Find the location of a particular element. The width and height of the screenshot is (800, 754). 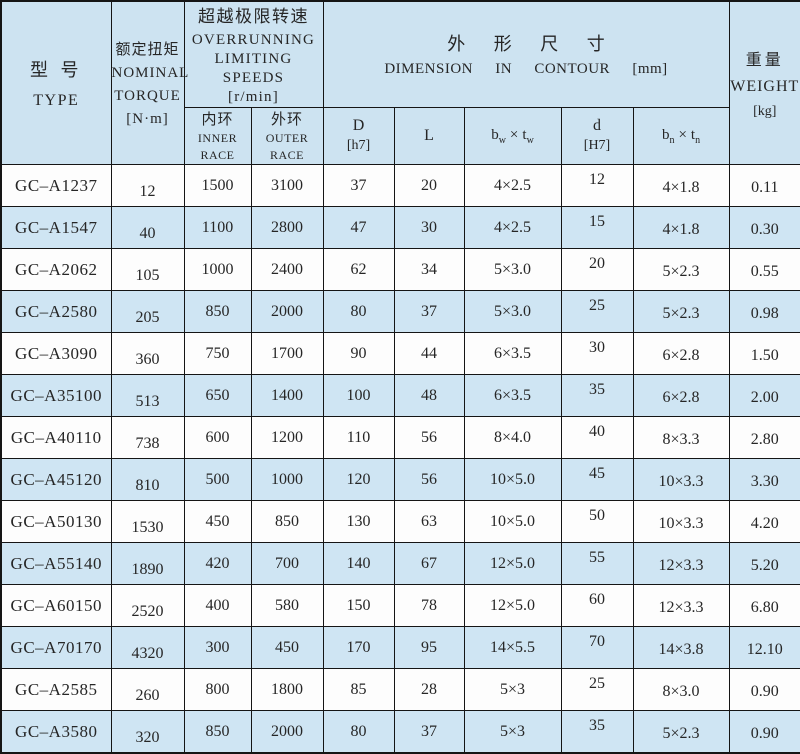

cell-weight: 4.20 is located at coordinates (764, 522).